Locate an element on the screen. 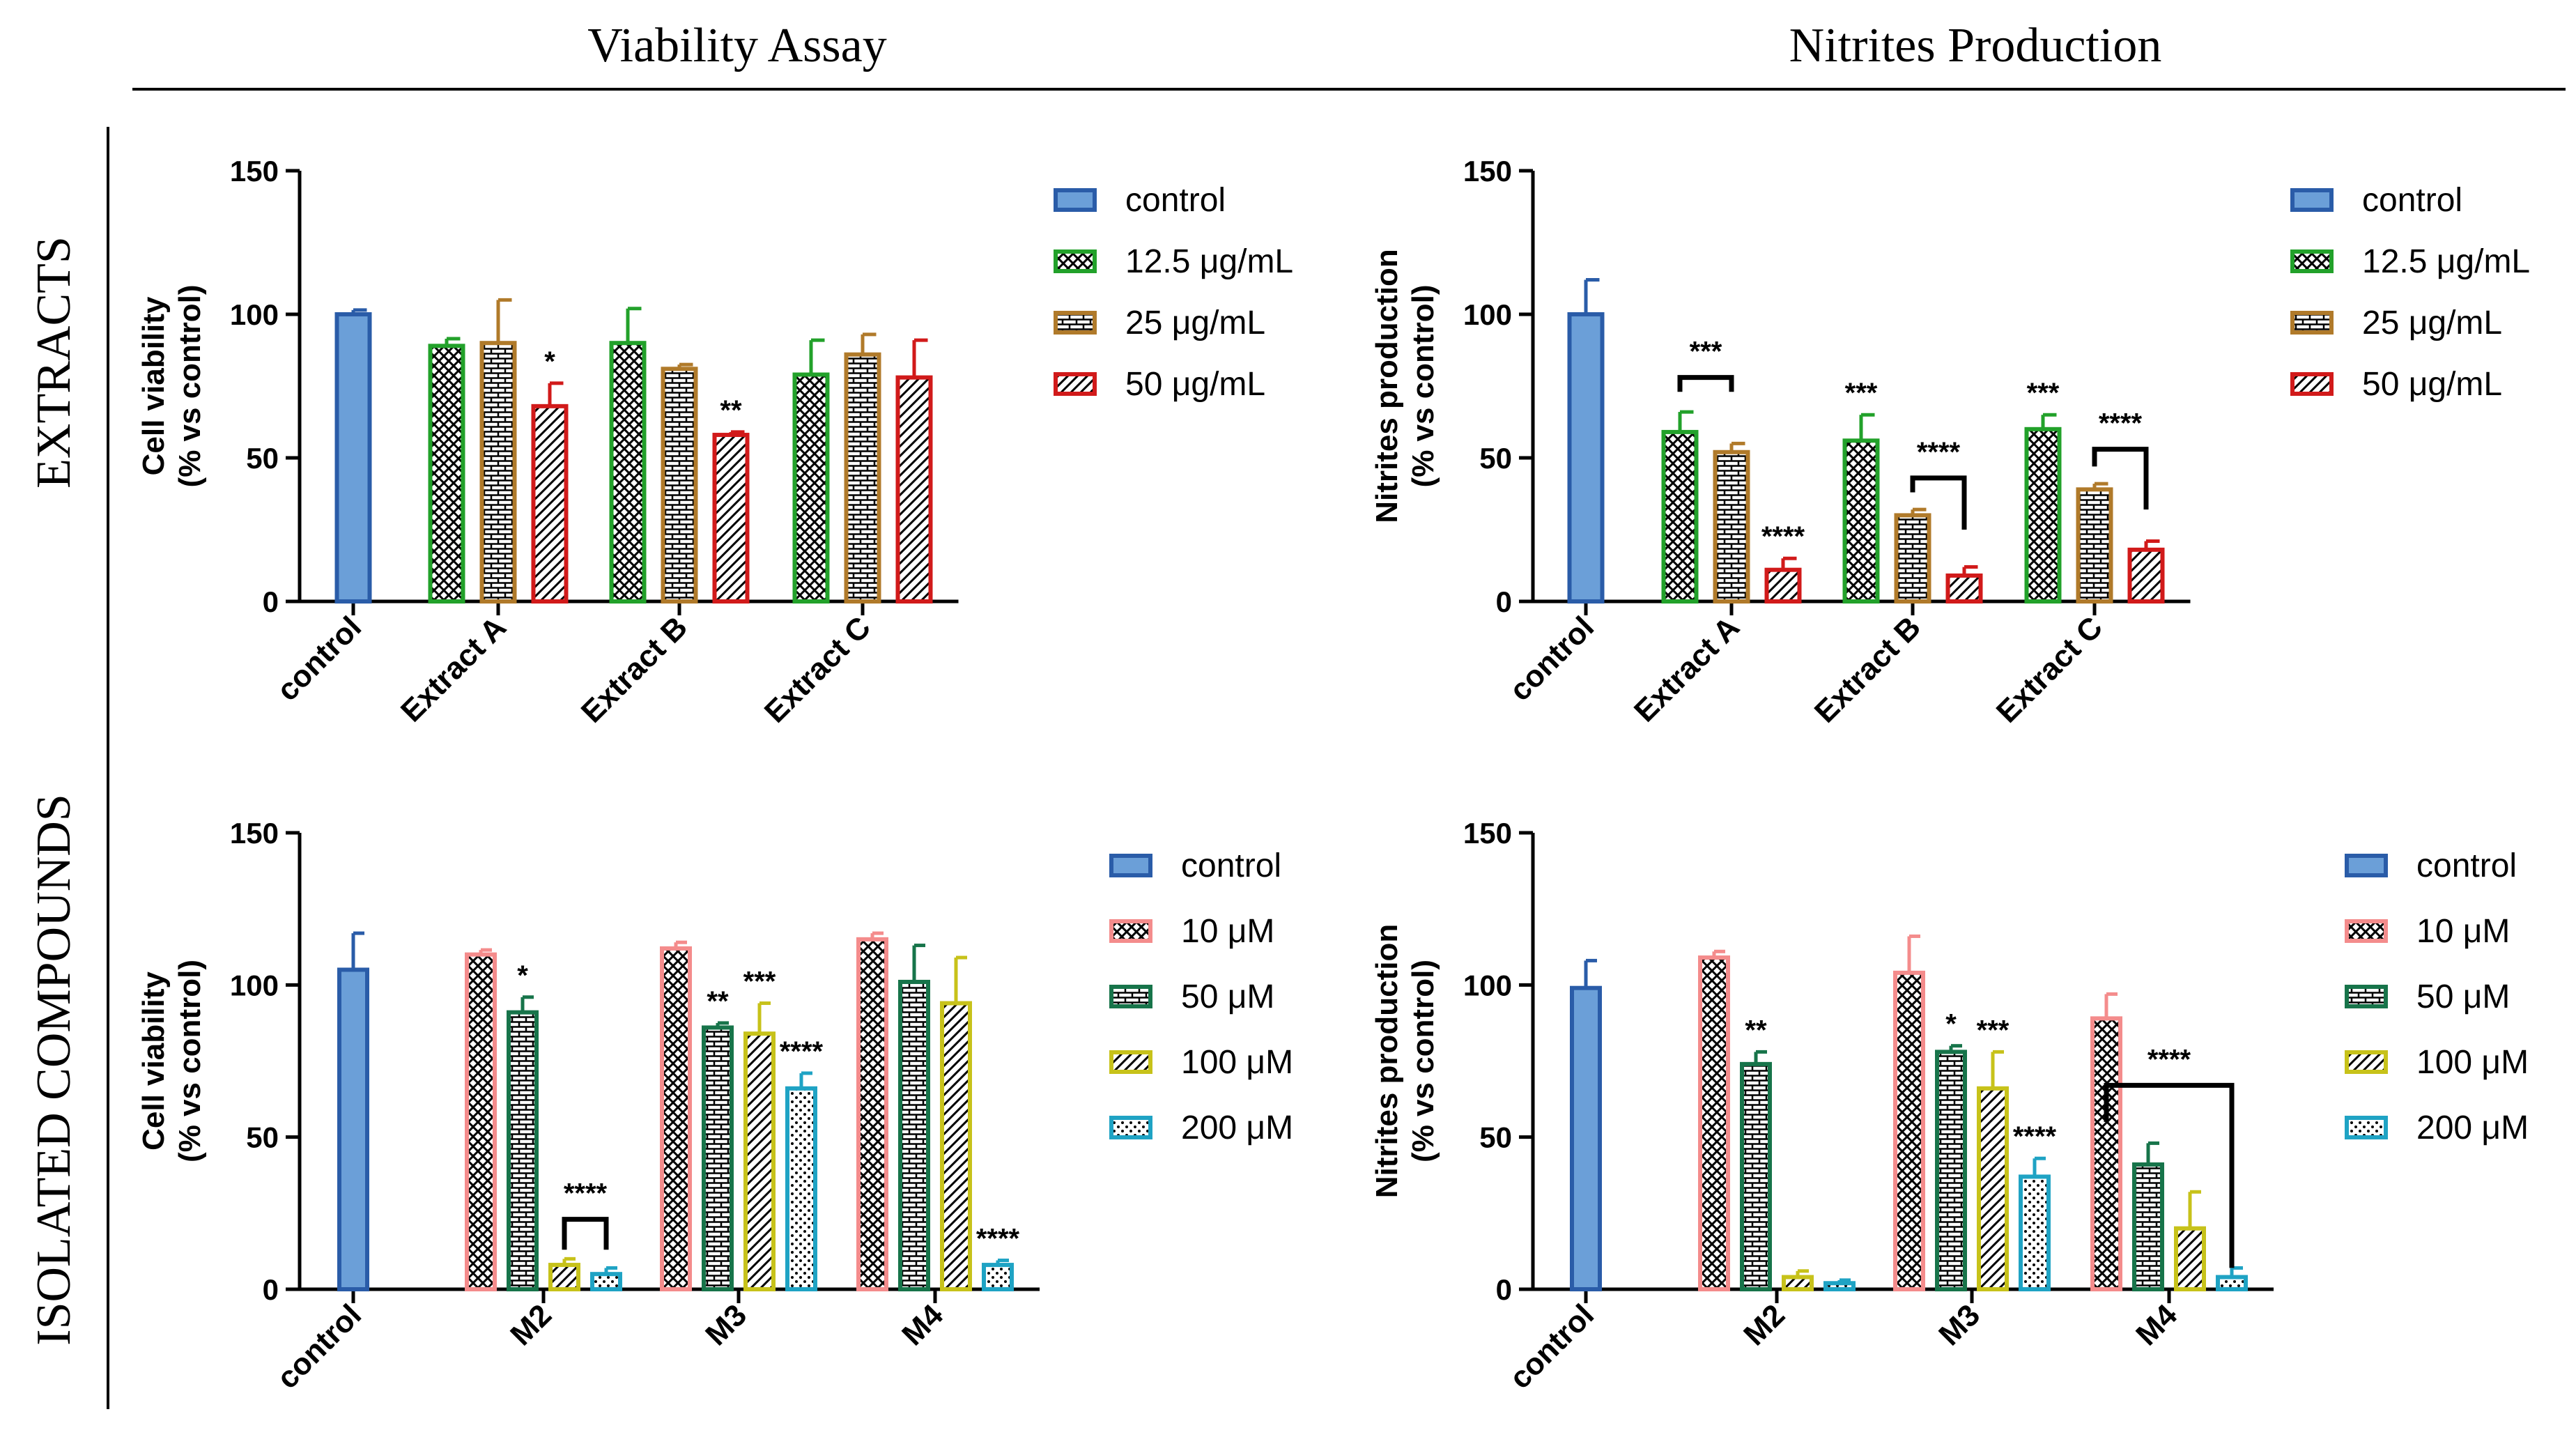 The width and height of the screenshot is (2576, 1437). col-title-viability: Viability Assay is located at coordinates (736, 45).